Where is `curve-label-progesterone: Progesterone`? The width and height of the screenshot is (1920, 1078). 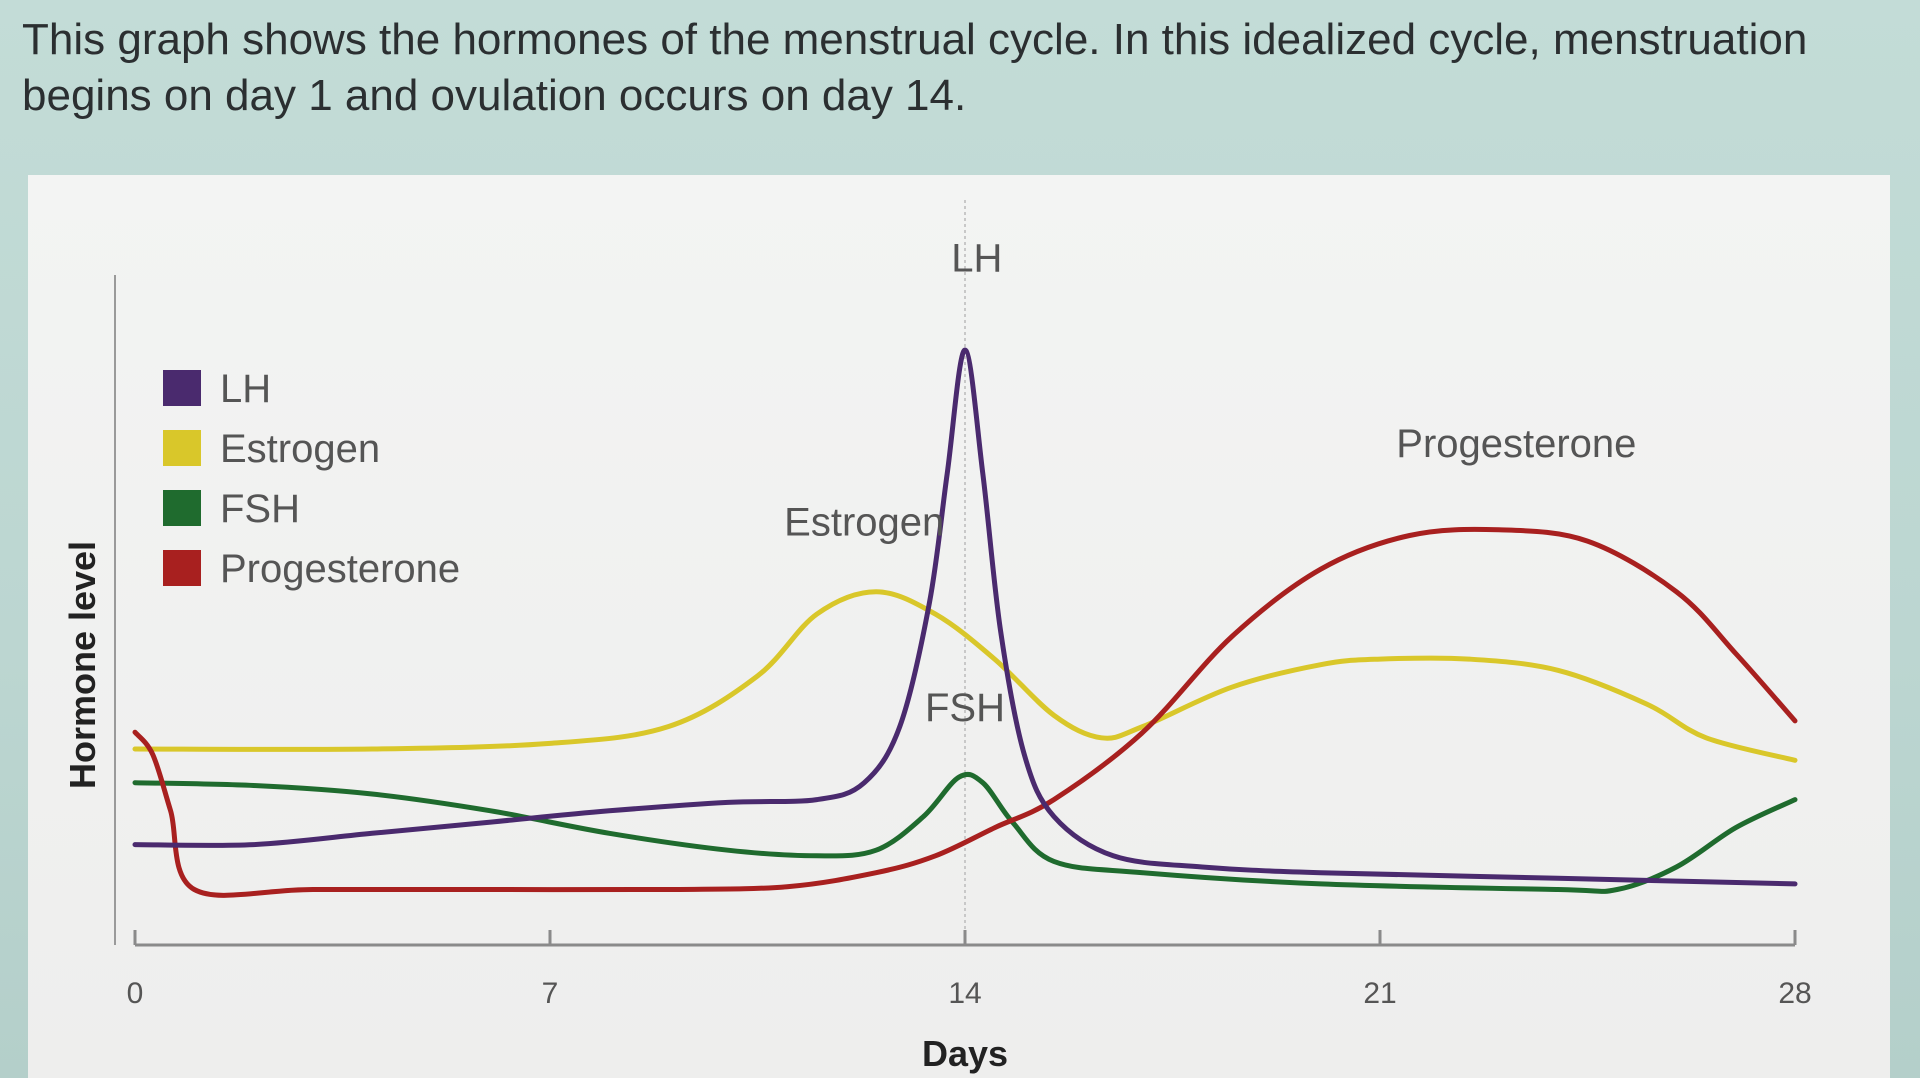
curve-label-progesterone: Progesterone is located at coordinates (1516, 444).